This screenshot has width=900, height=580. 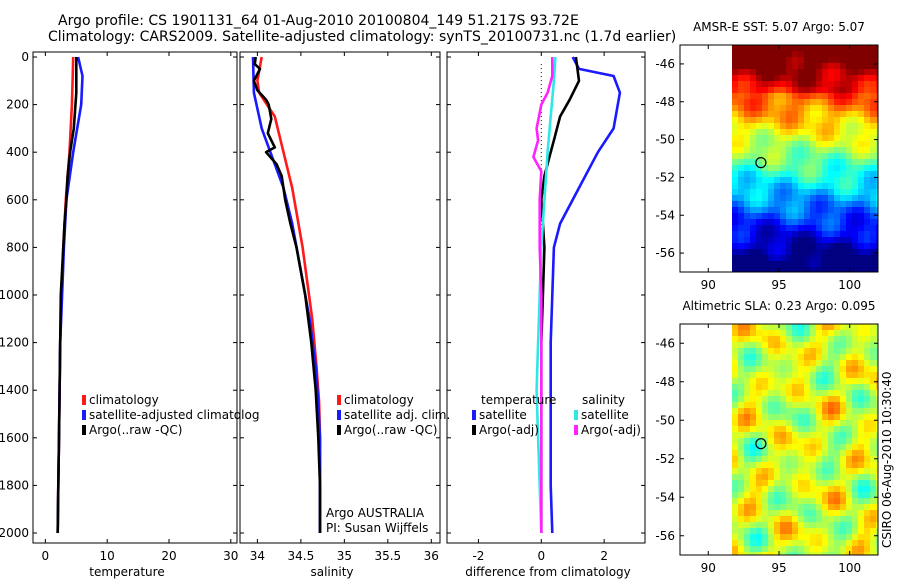 What do you see at coordinates (518, 400) in the screenshot?
I see `legend-temperature-title: temperature` at bounding box center [518, 400].